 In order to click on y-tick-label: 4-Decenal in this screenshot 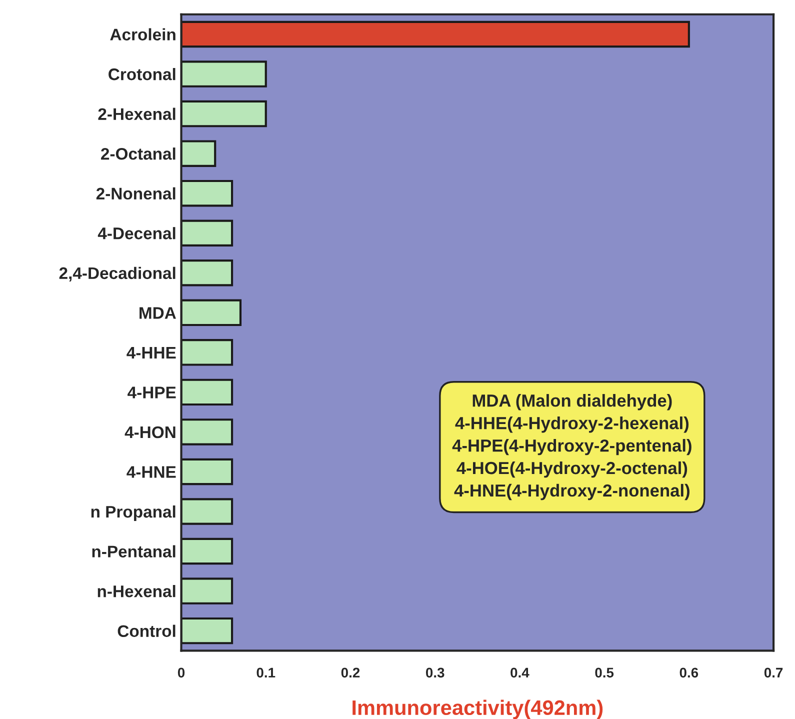, I will do `click(137, 233)`.